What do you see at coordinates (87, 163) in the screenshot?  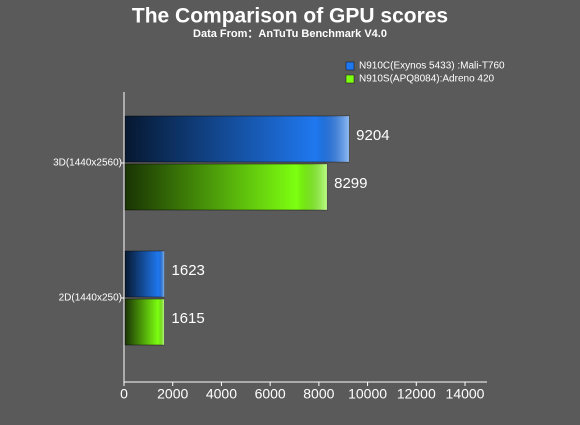 I see `y-tick-label: 3D(1440x2560)` at bounding box center [87, 163].